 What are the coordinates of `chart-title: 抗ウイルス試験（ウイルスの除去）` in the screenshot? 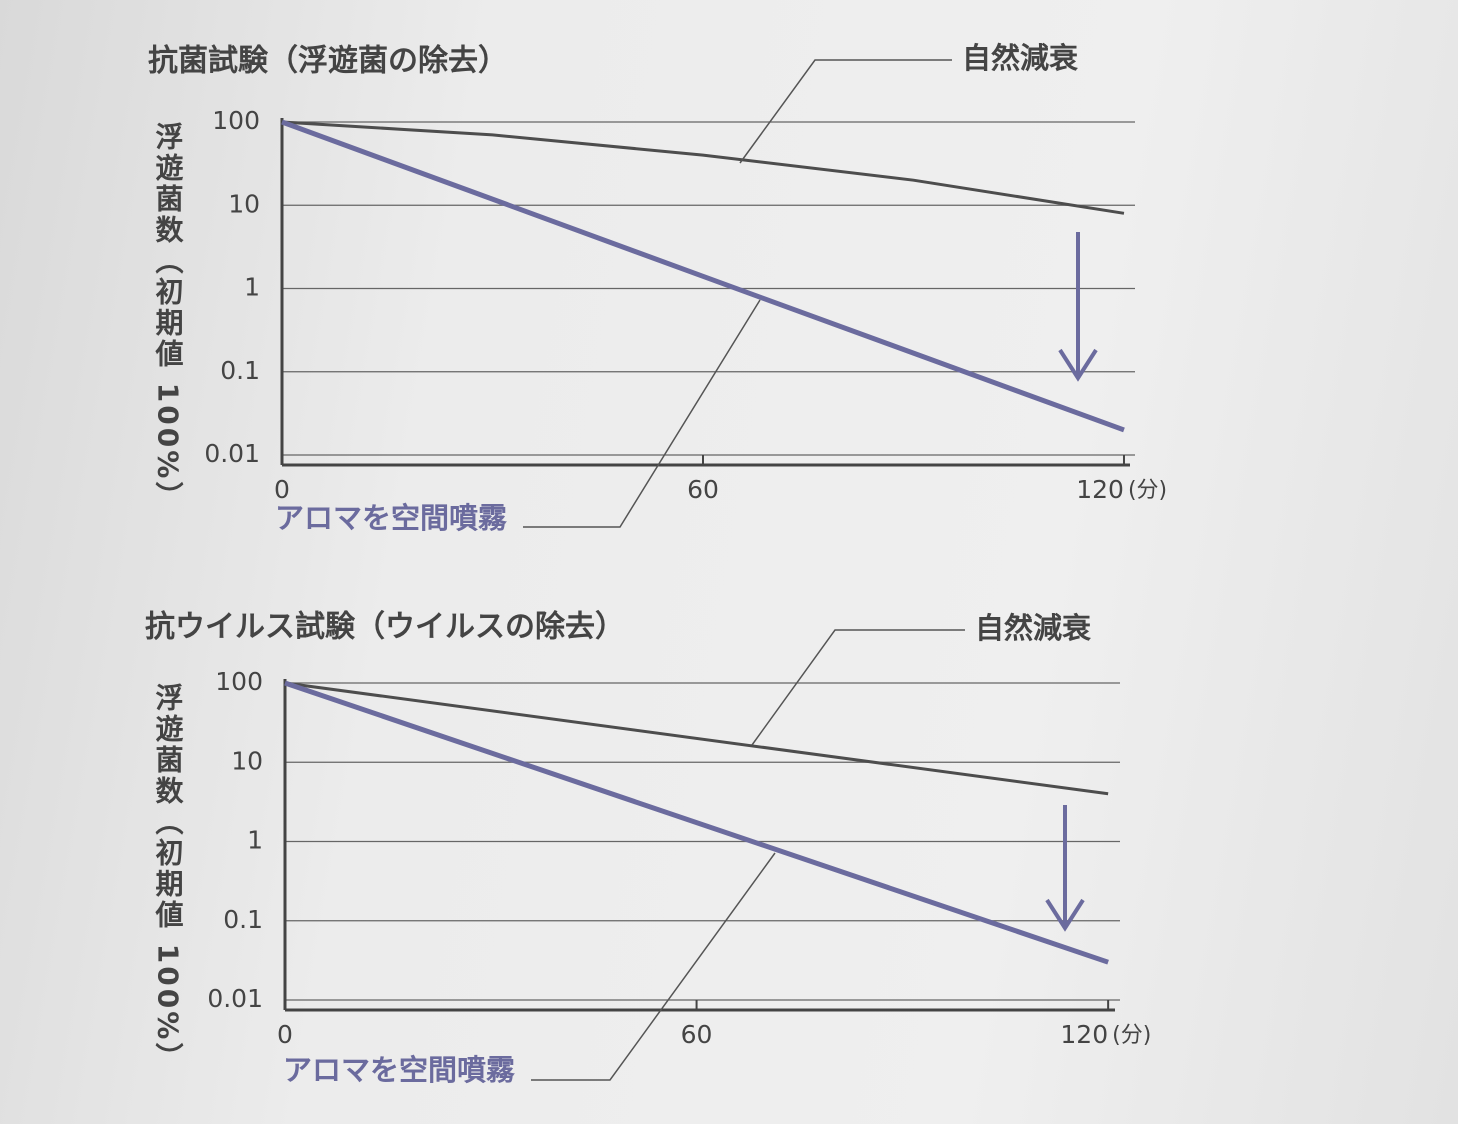 It's located at (385, 627).